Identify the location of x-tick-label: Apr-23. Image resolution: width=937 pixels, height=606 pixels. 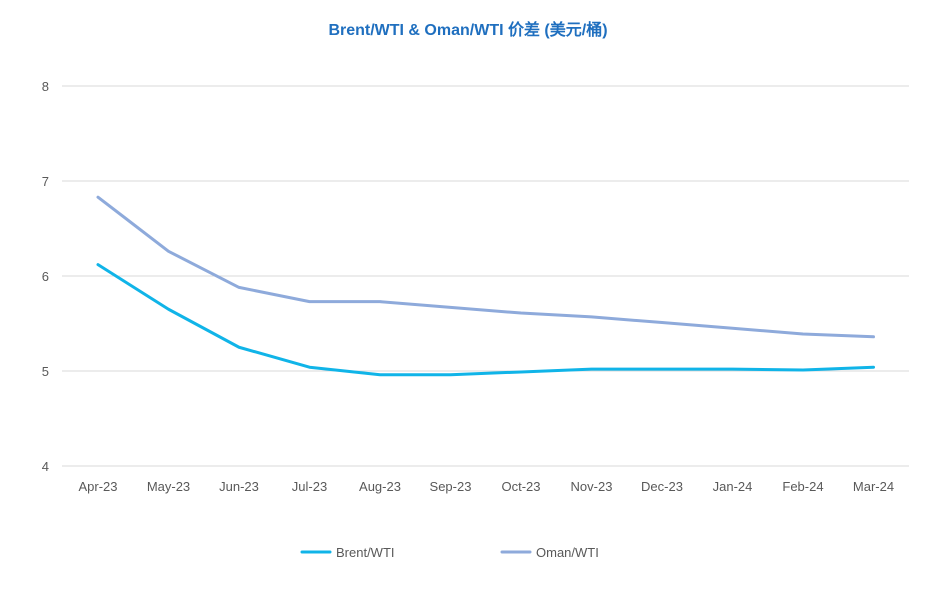
(97, 486).